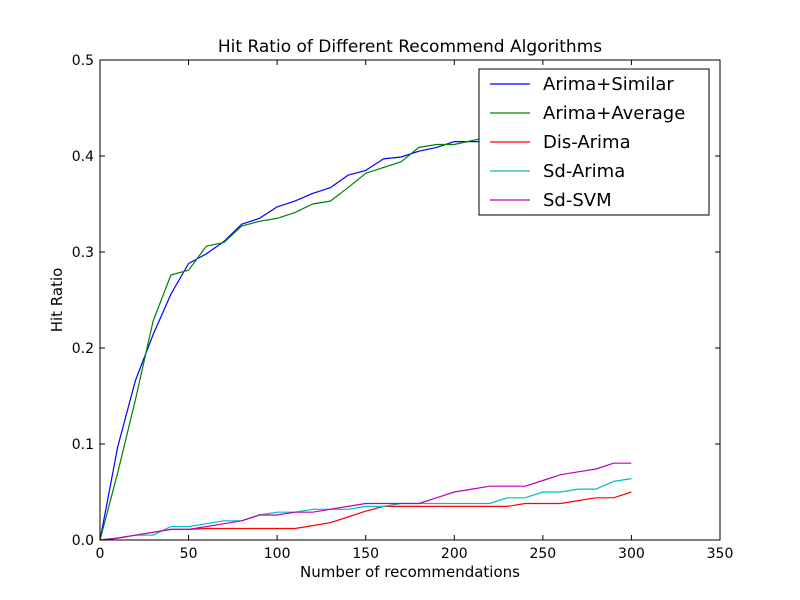  Describe the element at coordinates (83, 61) in the screenshot. I see `y-tick-label: 0.5` at that location.